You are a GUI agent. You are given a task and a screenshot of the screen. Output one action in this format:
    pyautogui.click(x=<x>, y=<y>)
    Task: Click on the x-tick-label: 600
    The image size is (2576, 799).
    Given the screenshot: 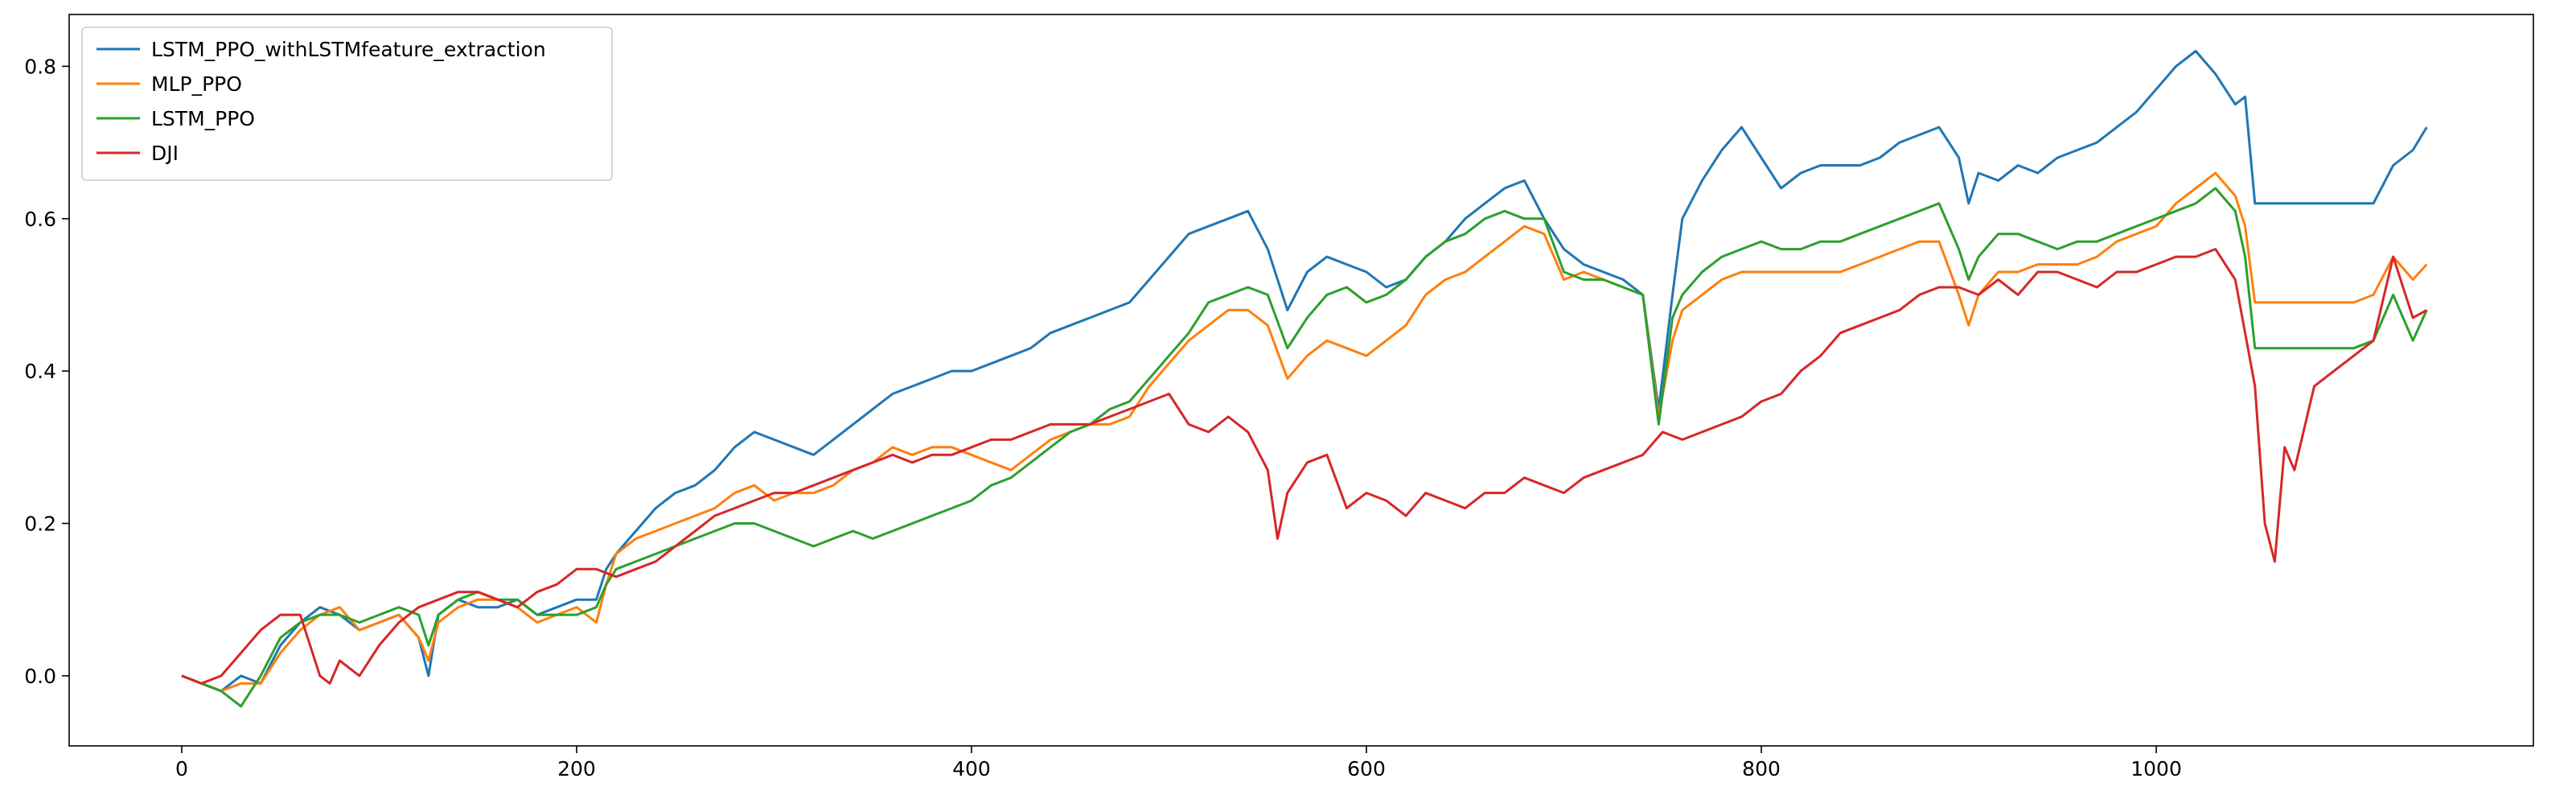 What is the action you would take?
    pyautogui.click(x=1366, y=768)
    